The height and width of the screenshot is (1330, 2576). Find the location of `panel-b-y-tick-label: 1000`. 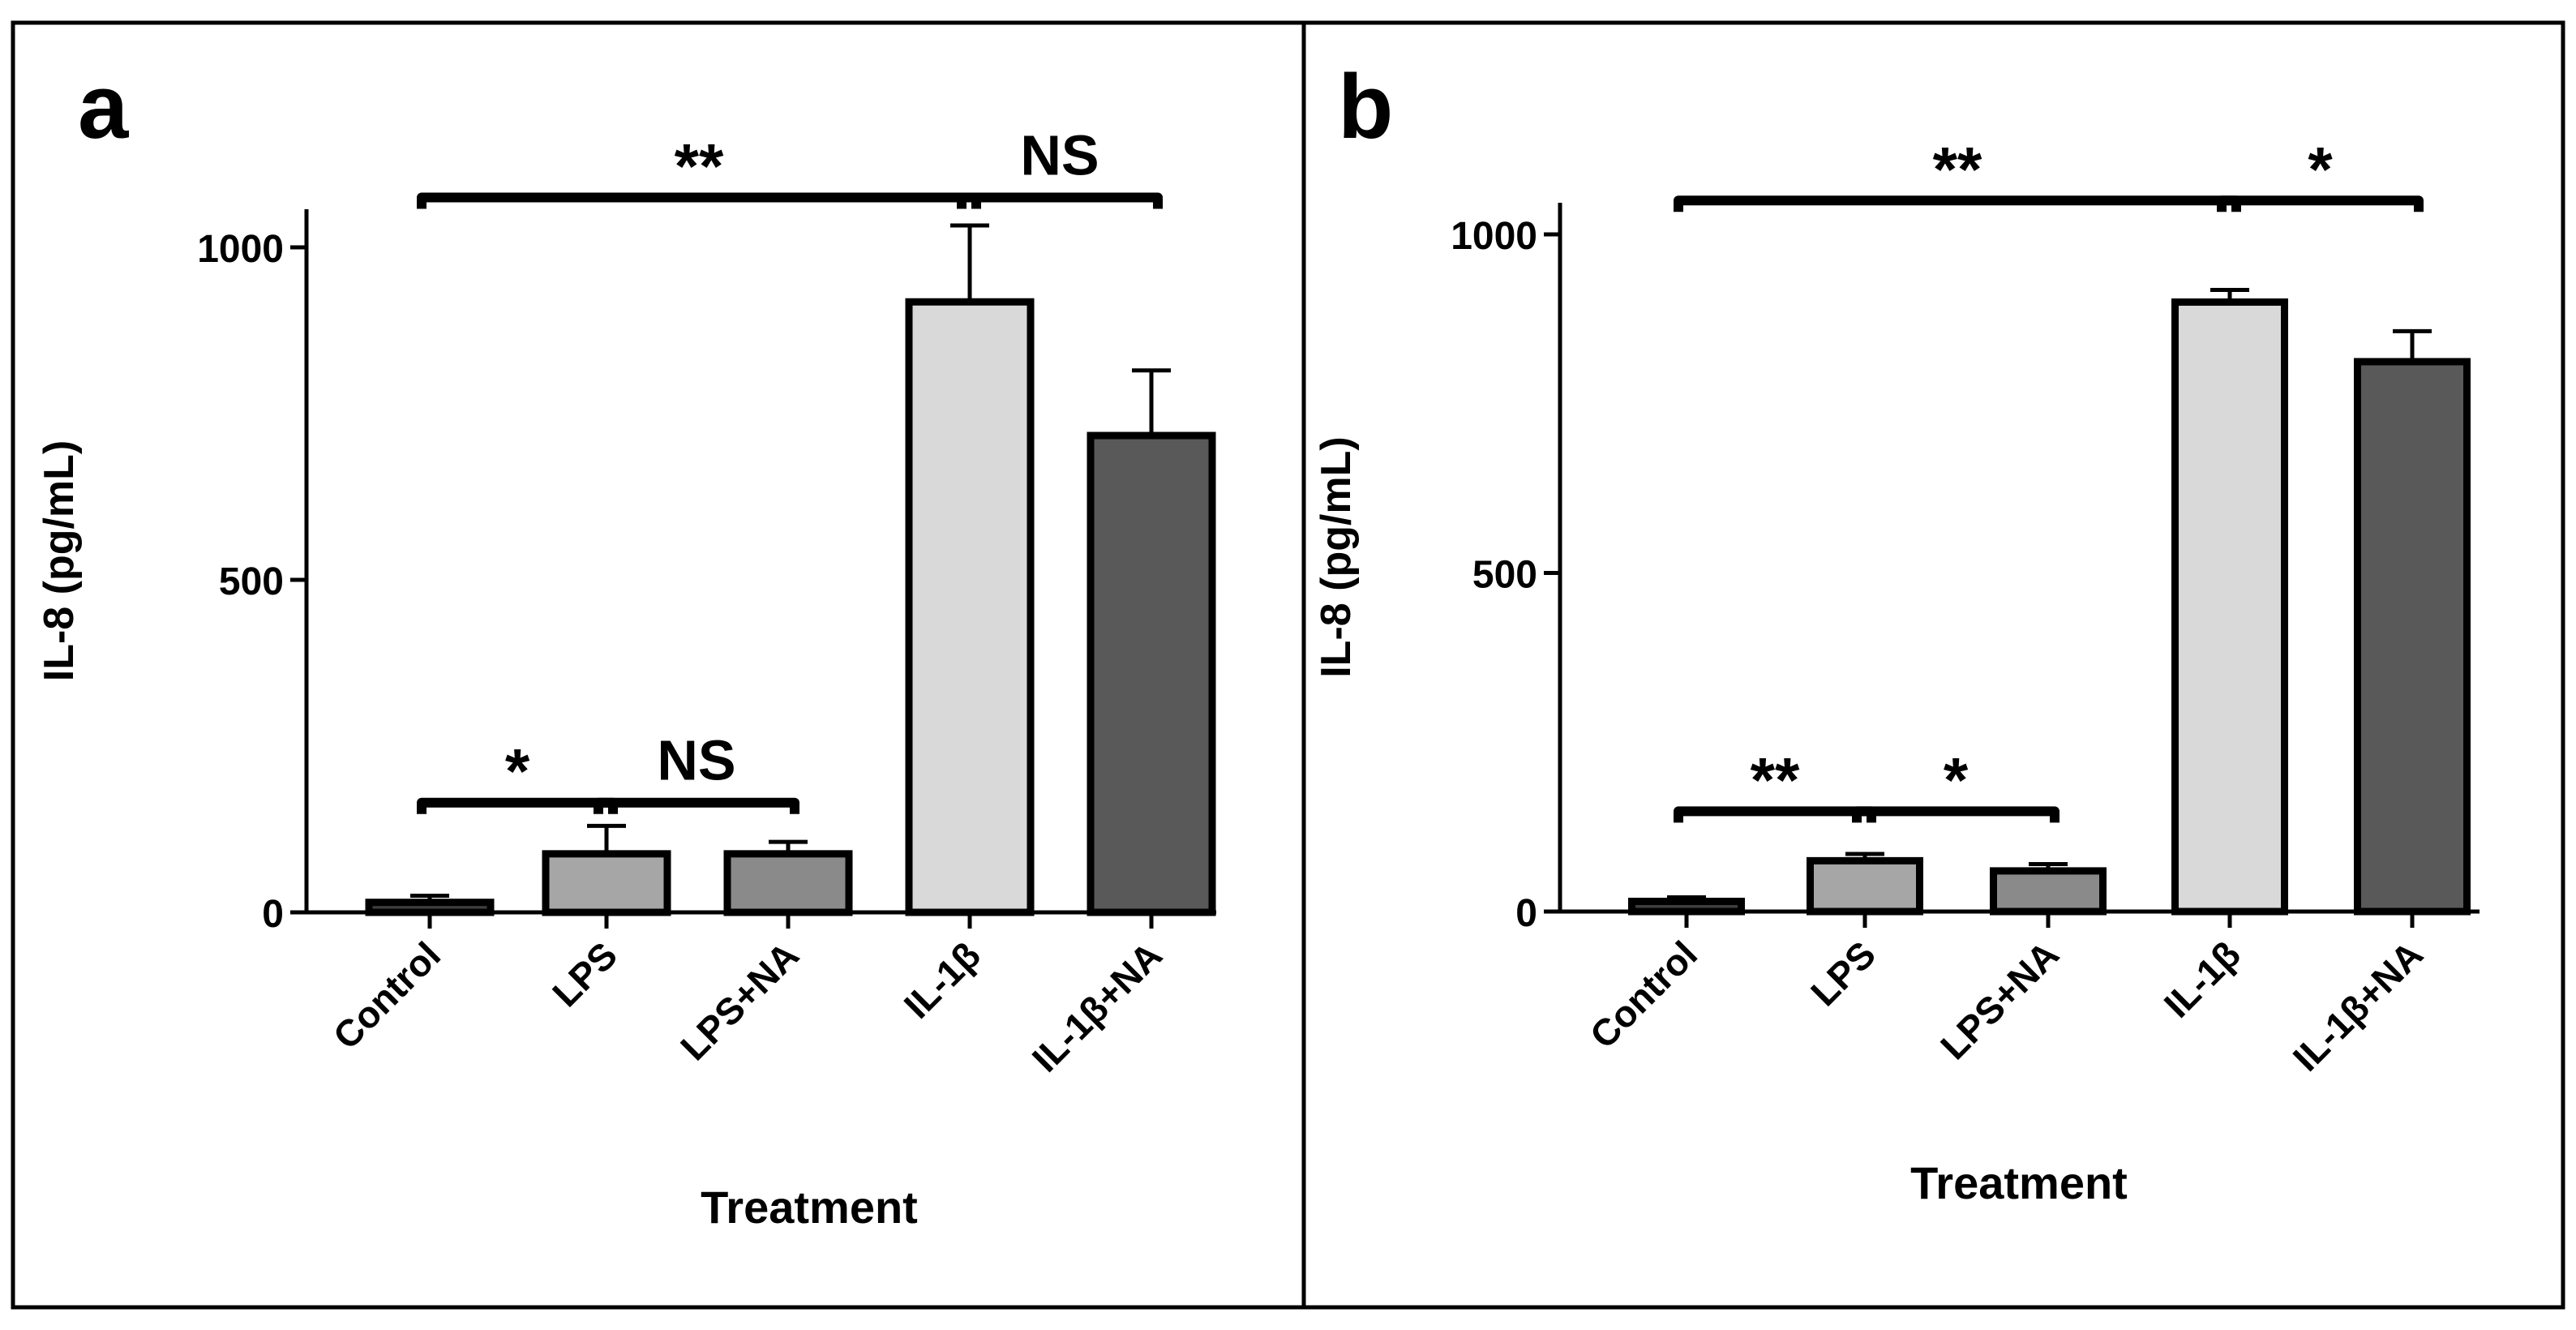

panel-b-y-tick-label: 1000 is located at coordinates (1494, 236).